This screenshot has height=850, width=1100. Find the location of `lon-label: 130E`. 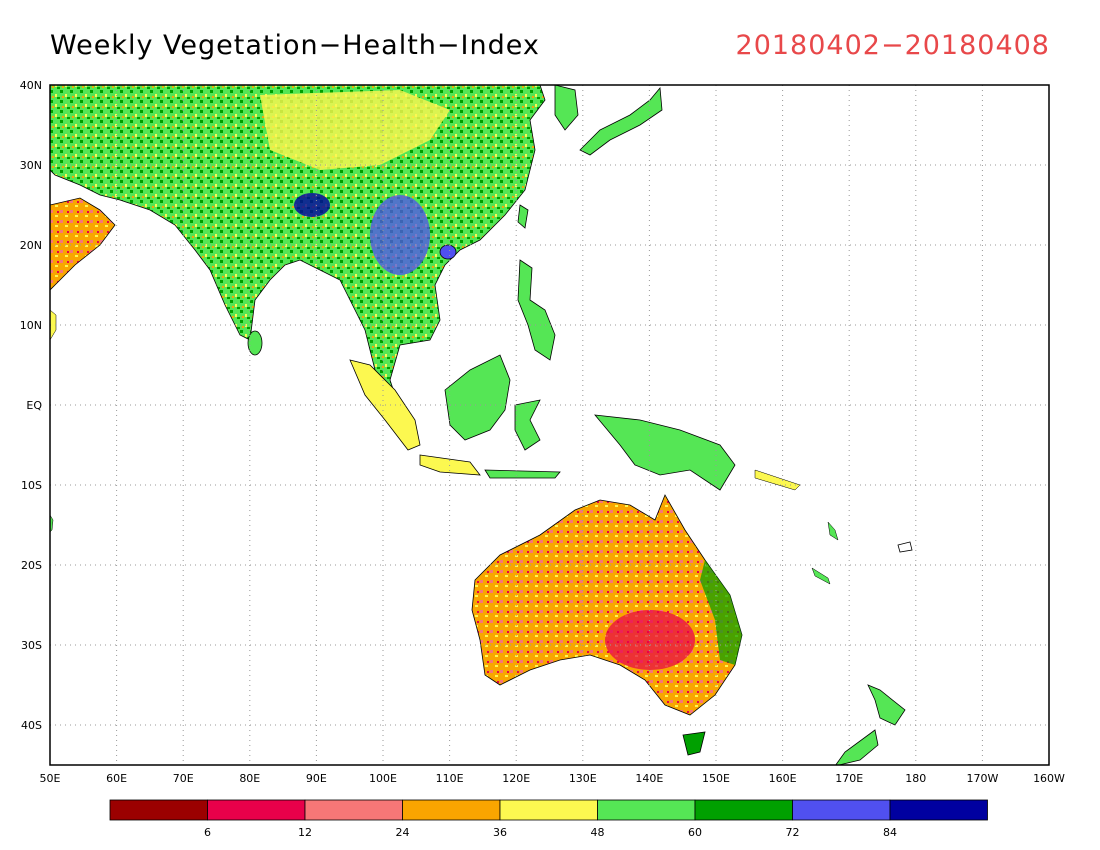

lon-label: 130E is located at coordinates (583, 778).